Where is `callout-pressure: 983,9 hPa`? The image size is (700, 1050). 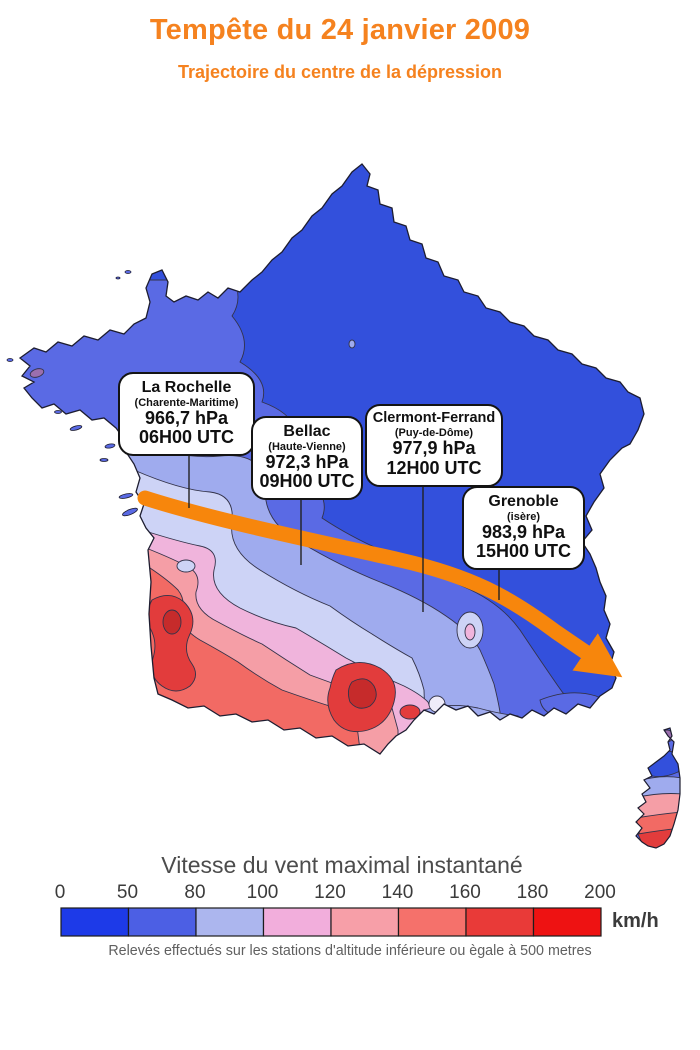
callout-pressure: 983,9 hPa is located at coordinates (523, 531).